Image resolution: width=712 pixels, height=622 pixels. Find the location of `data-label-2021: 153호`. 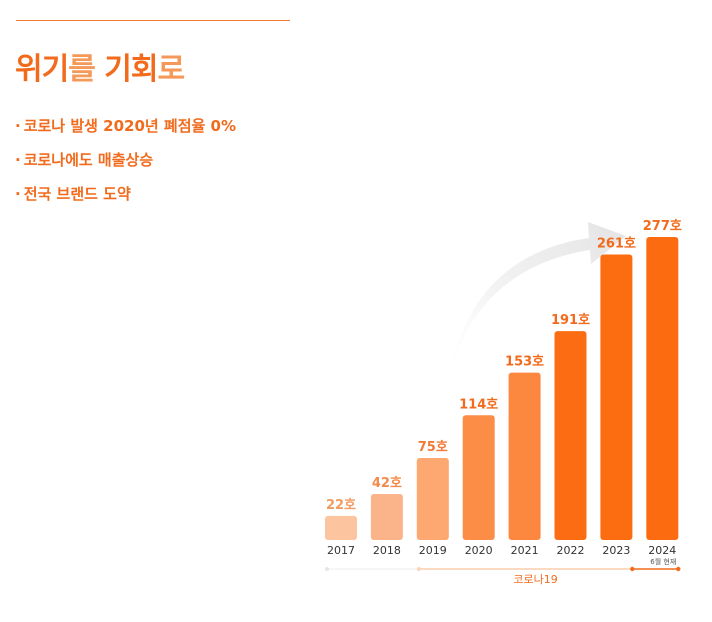

data-label-2021: 153호 is located at coordinates (524, 362).